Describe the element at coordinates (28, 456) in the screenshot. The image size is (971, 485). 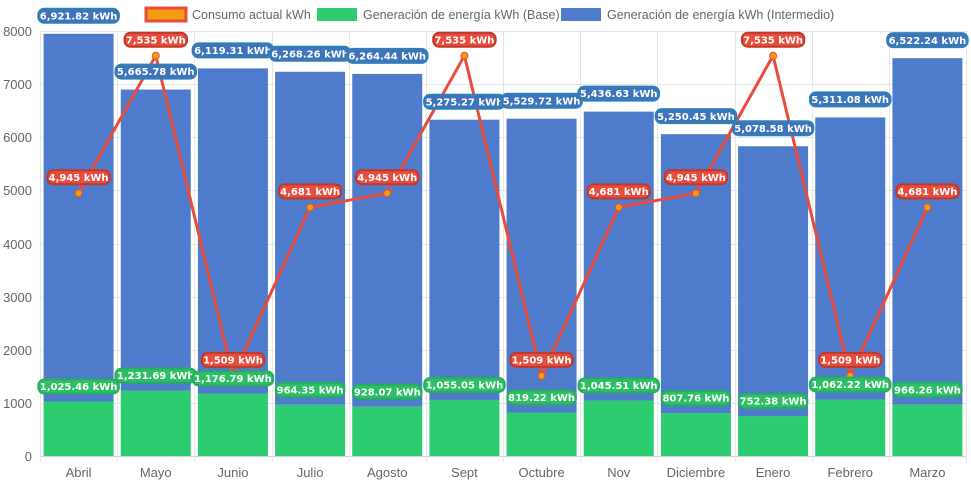
I see `y-tick-label: 0` at that location.